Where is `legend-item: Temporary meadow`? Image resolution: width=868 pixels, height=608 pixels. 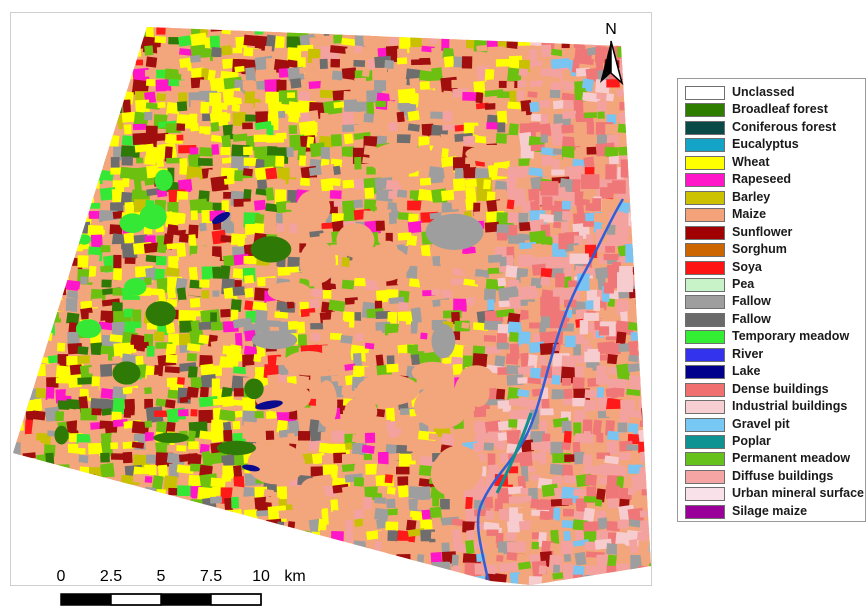
legend-item: Temporary meadow is located at coordinates (775, 336).